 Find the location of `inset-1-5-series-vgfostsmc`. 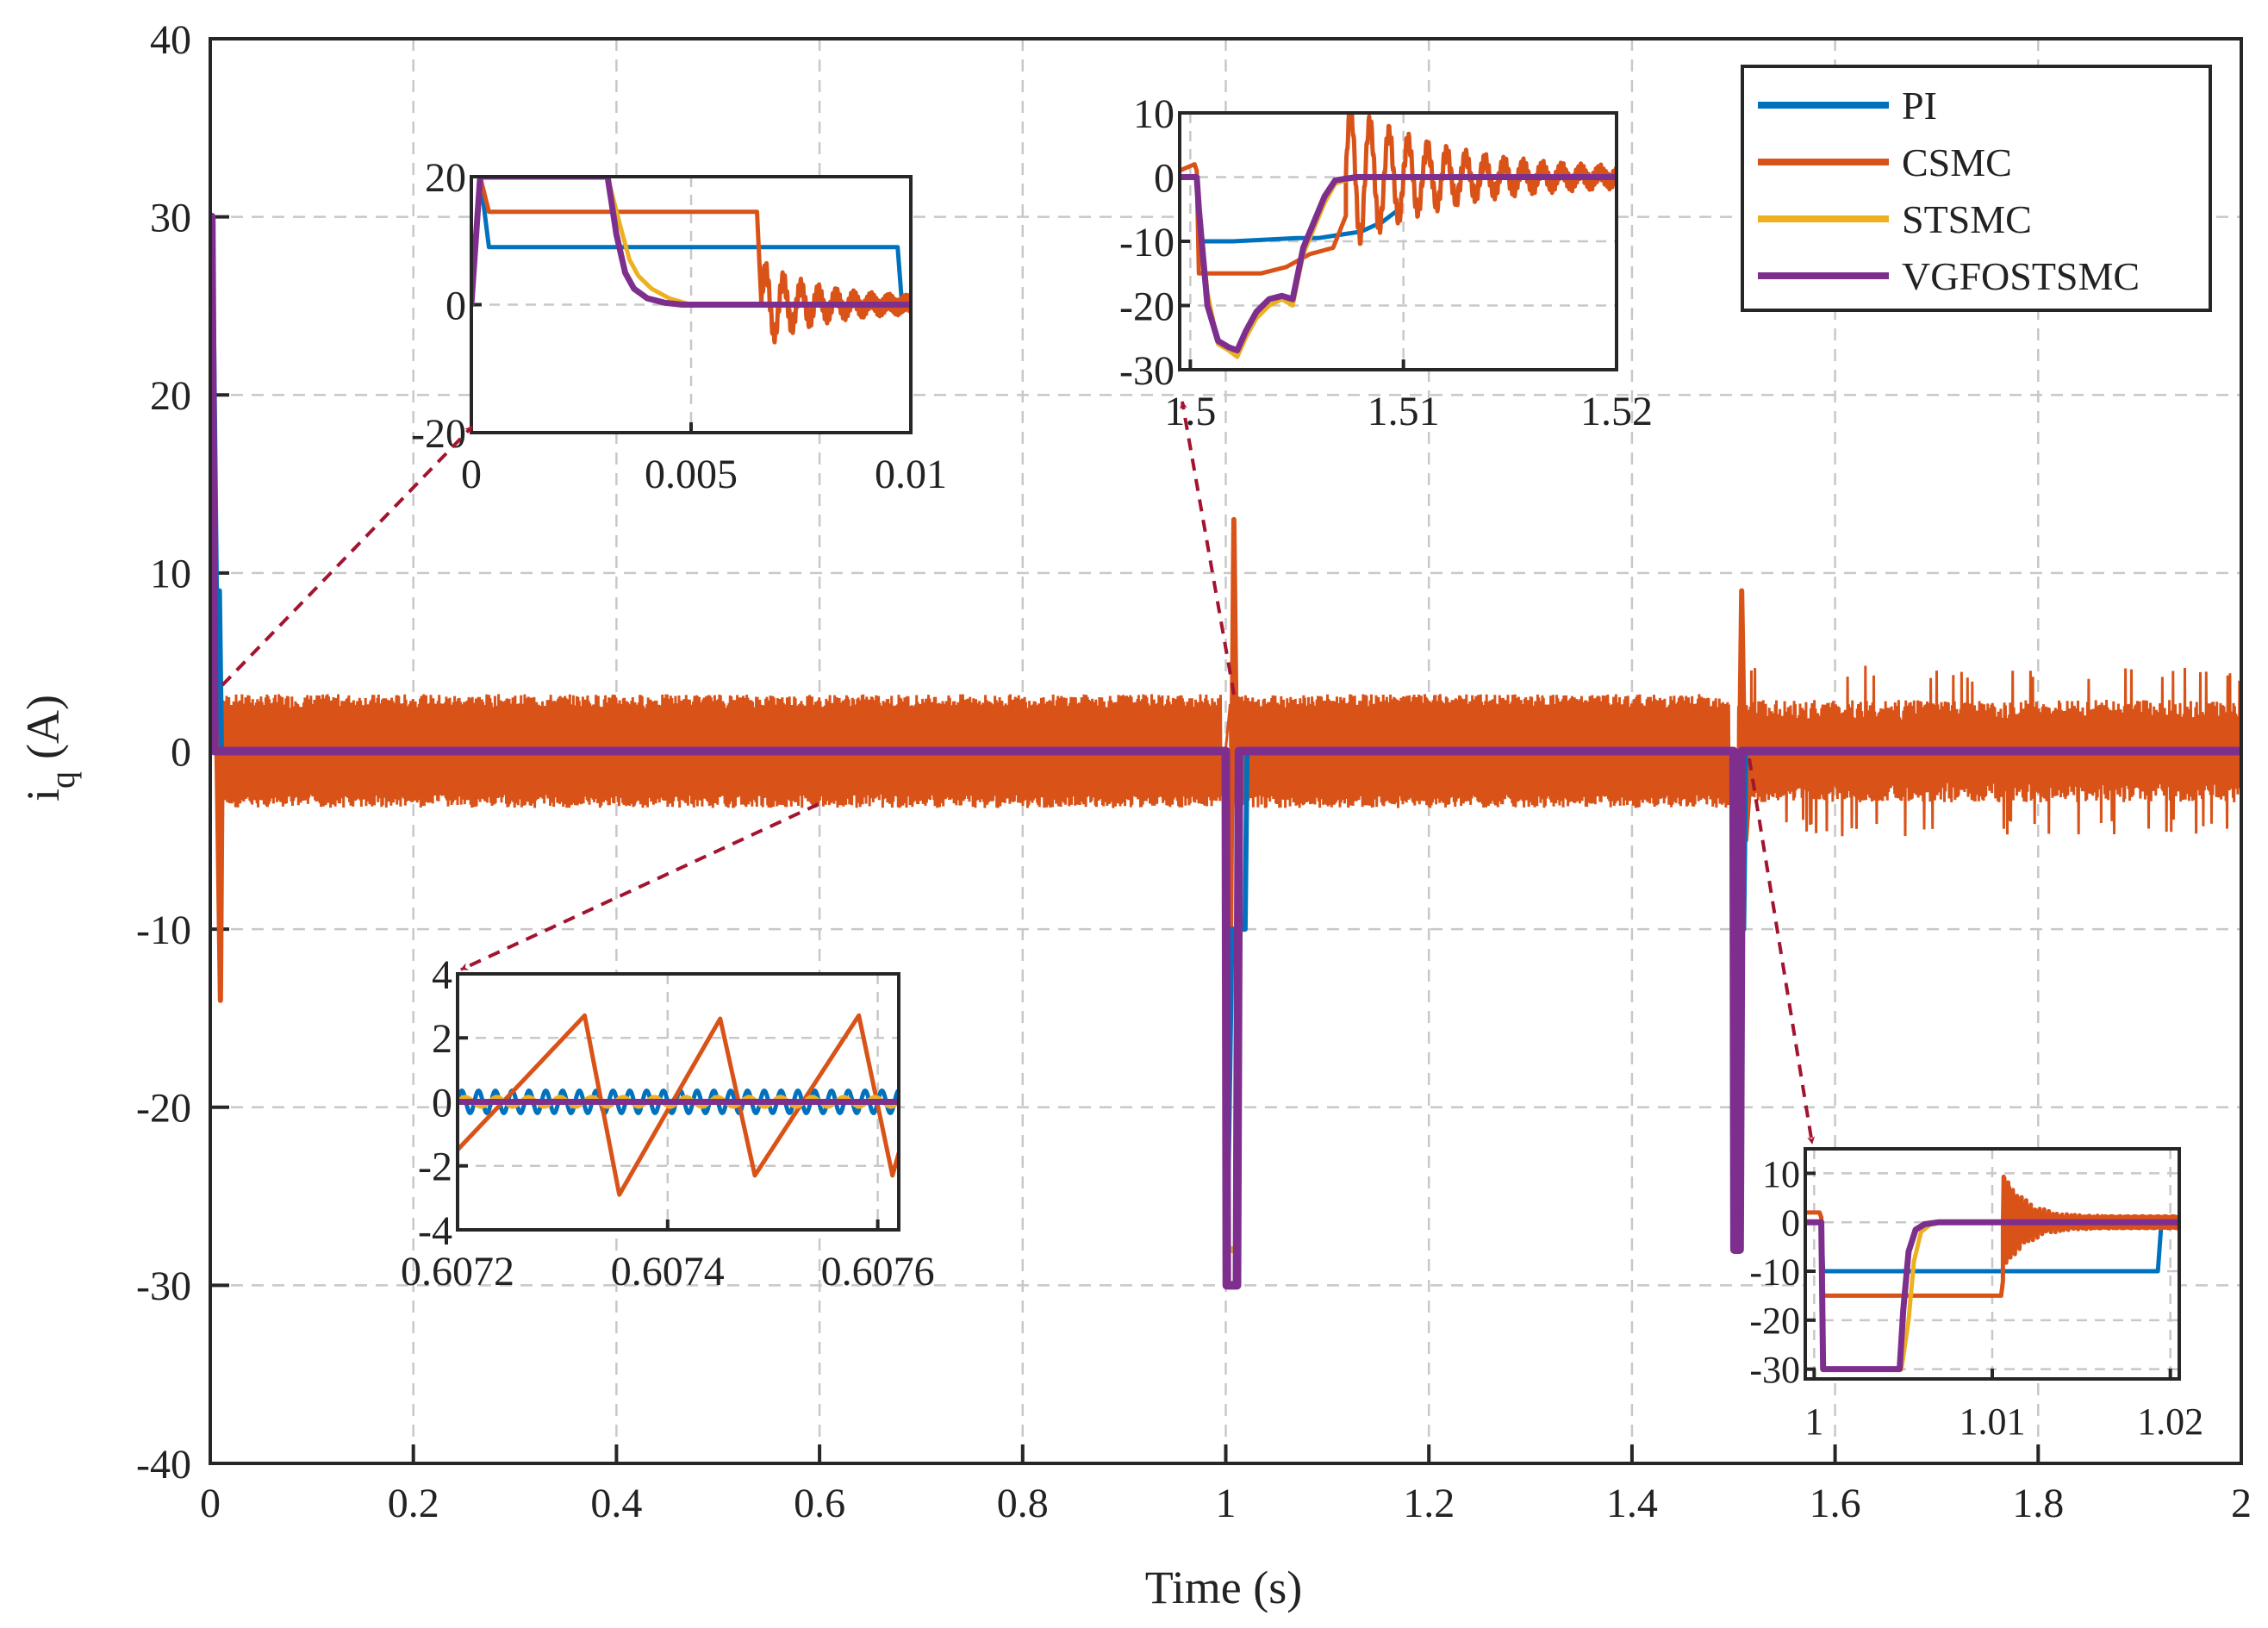

inset-1-5-series-vgfostsmc is located at coordinates (1398, 264).